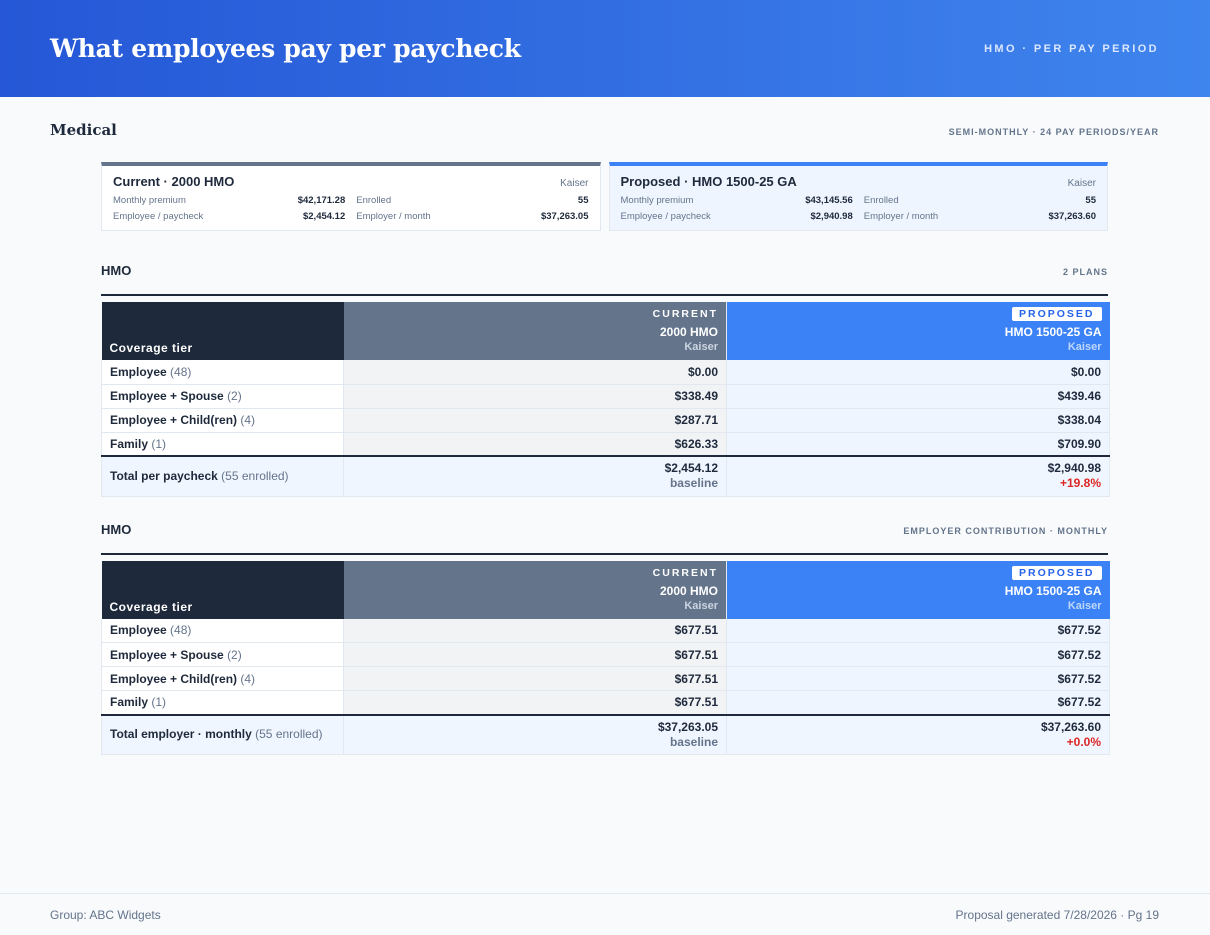  Describe the element at coordinates (701, 347) in the screenshot. I see `current-carrier: Kaiser` at that location.